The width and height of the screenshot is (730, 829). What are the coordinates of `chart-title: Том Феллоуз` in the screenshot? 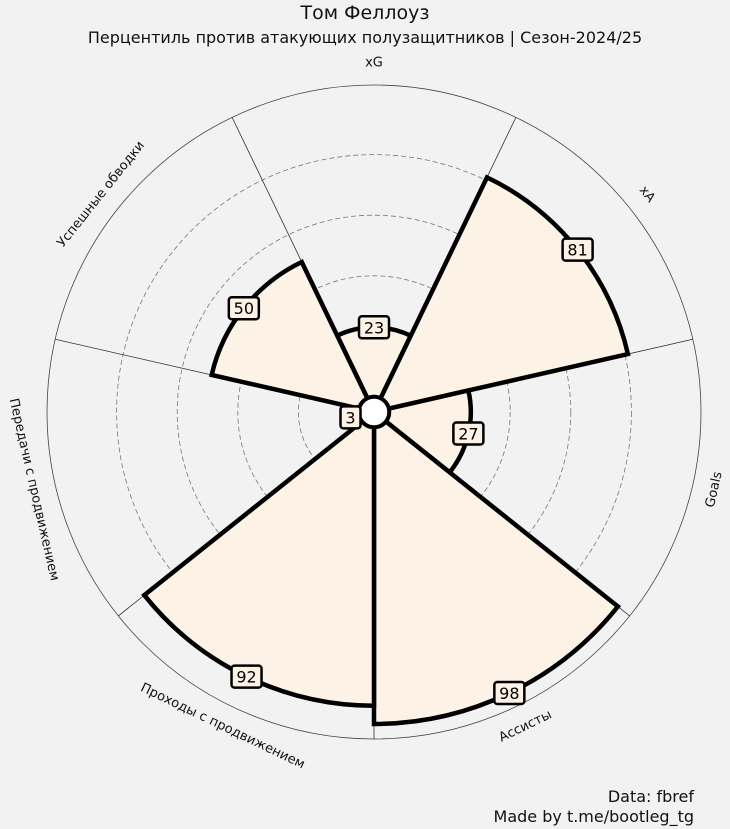 It's located at (365, 13).